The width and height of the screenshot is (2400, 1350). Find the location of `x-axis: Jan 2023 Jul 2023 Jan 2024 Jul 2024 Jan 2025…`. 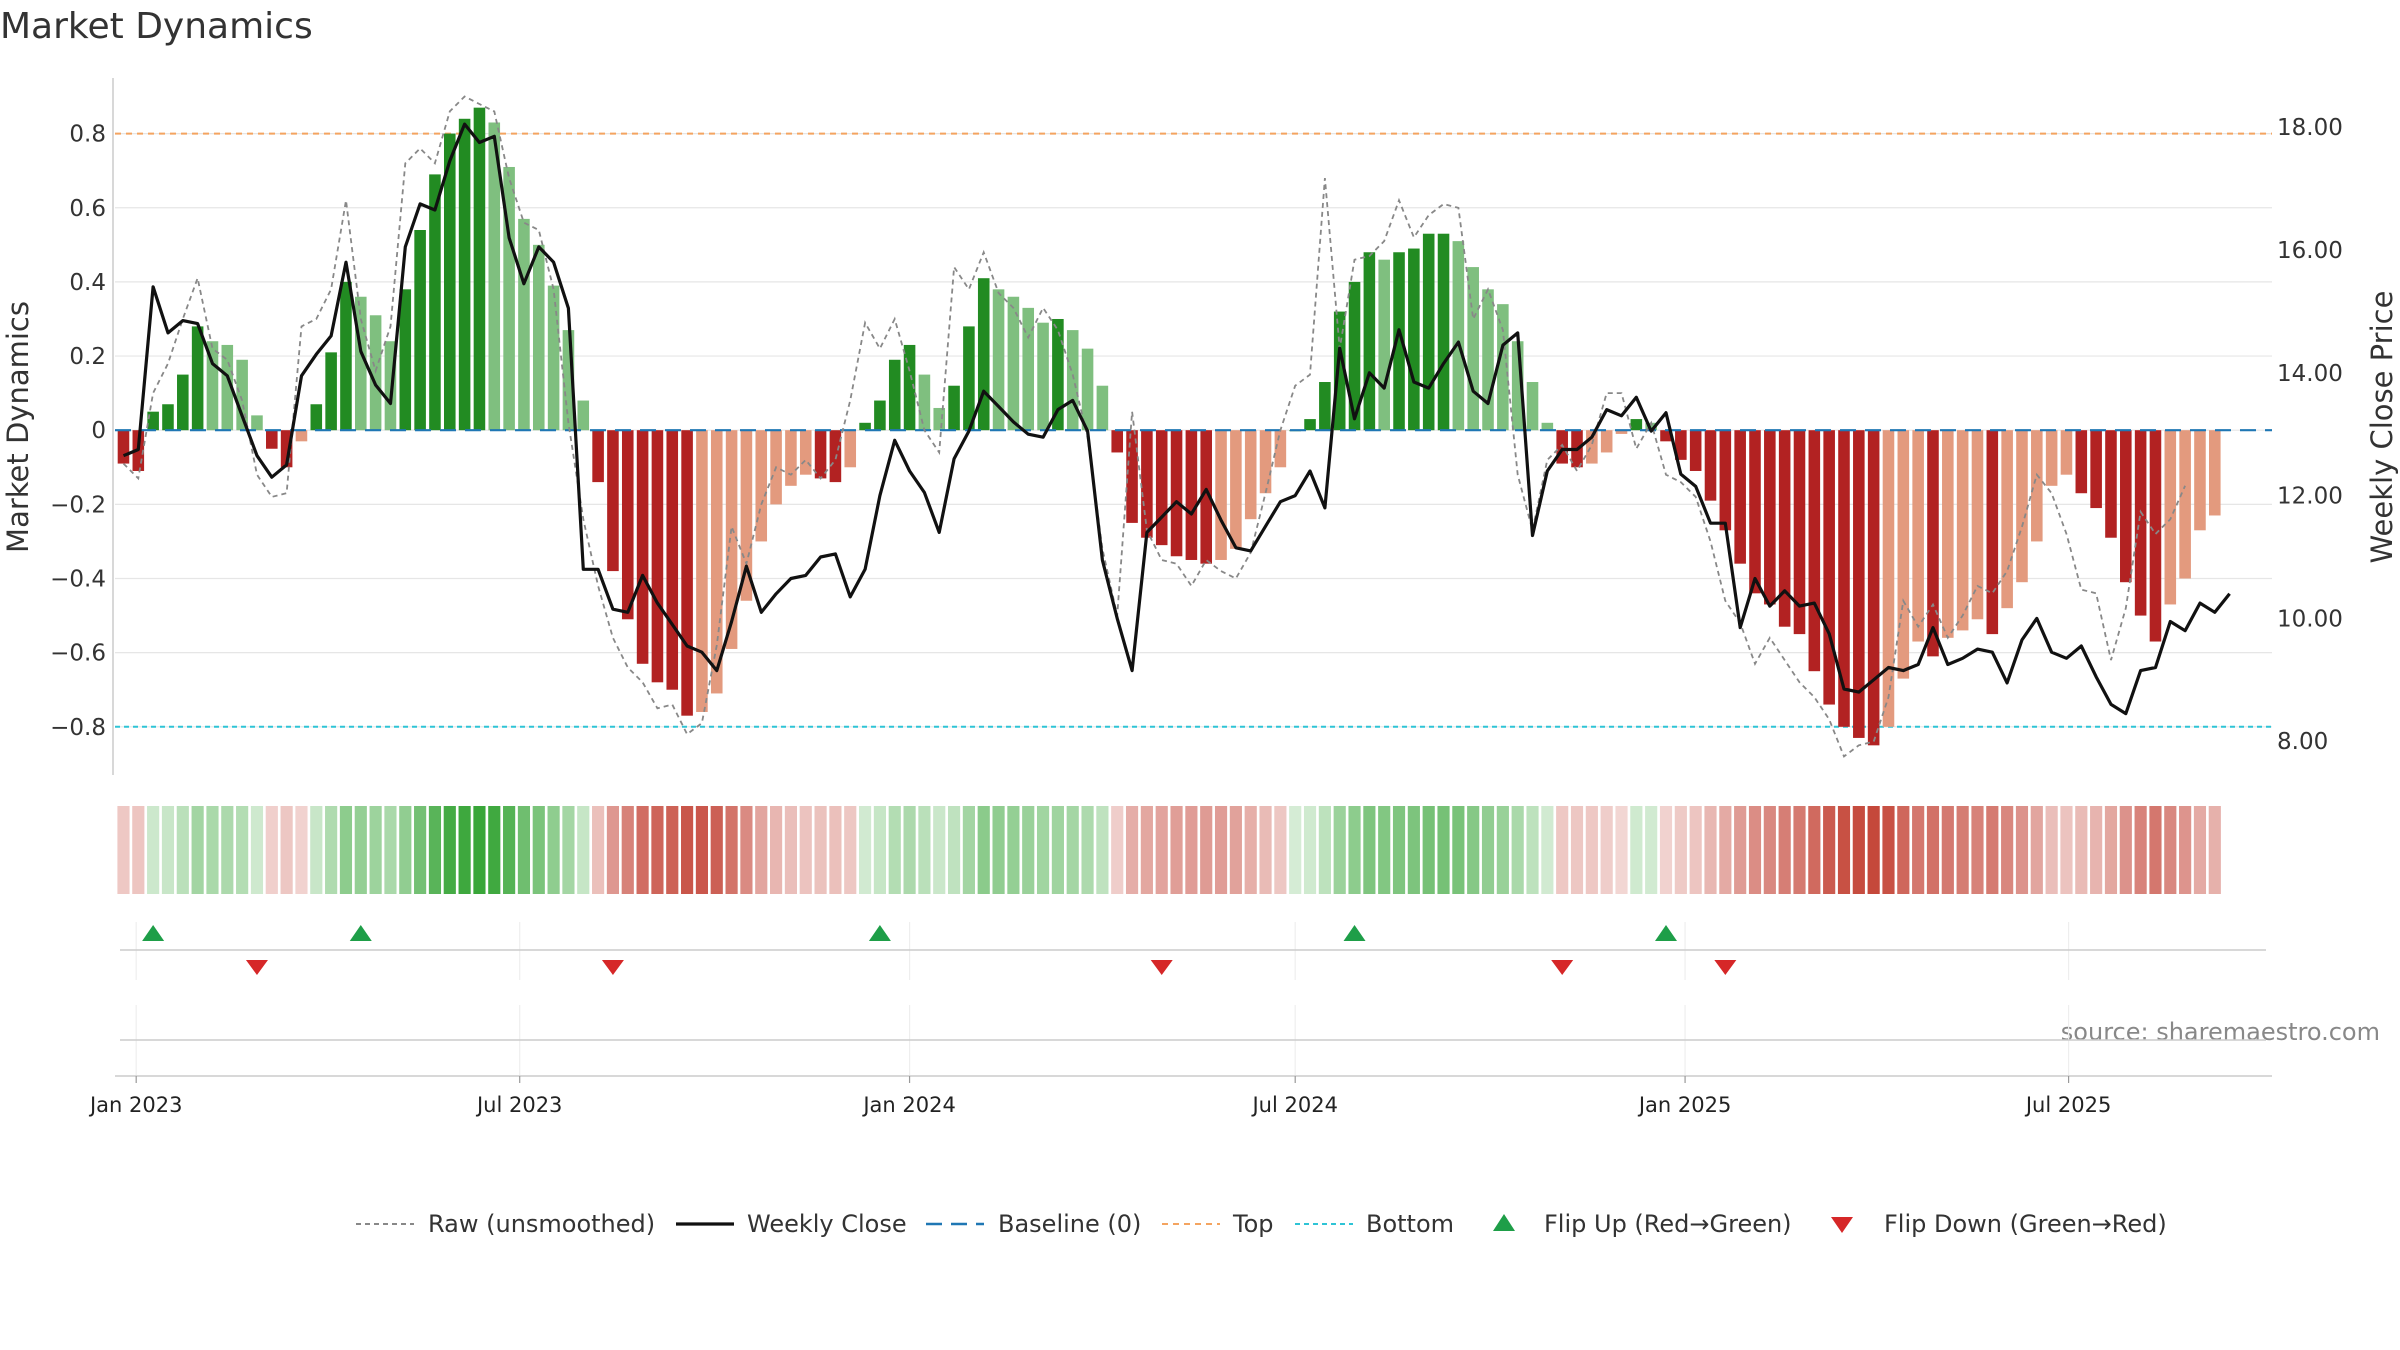

x-axis: Jan 2023 Jul 2023 Jan 2024 Jul 2024 Jan 2025… is located at coordinates (1180, 1061).